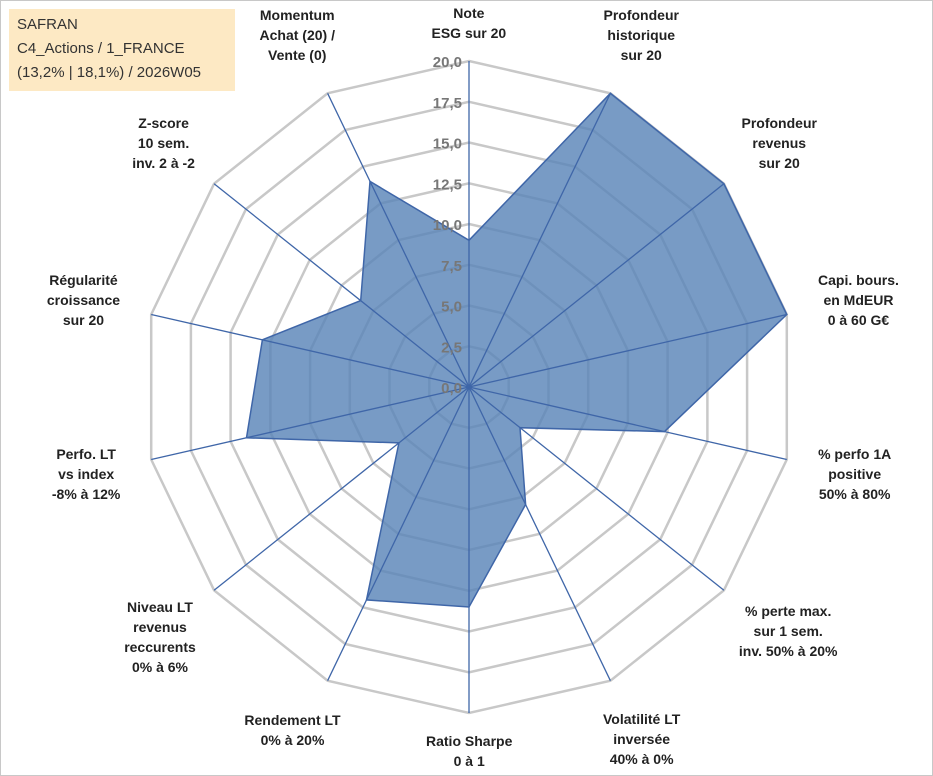 The height and width of the screenshot is (776, 933). What do you see at coordinates (855, 454) in the screenshot?
I see `category-label-line: % perfo 1A` at bounding box center [855, 454].